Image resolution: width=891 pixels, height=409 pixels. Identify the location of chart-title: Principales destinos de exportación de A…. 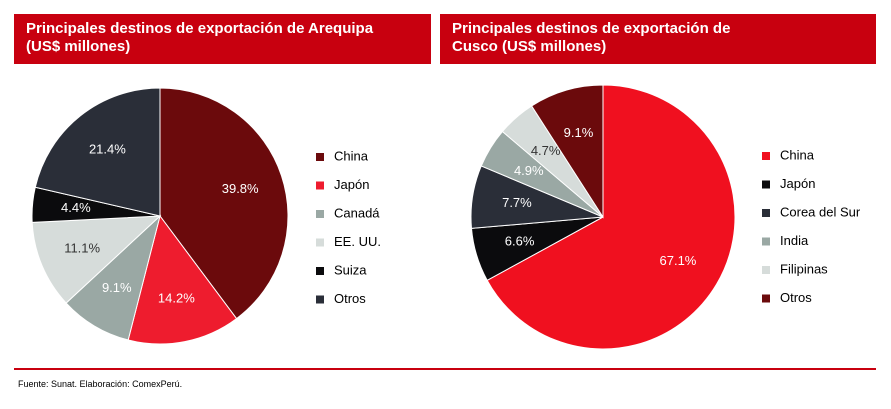
(200, 37).